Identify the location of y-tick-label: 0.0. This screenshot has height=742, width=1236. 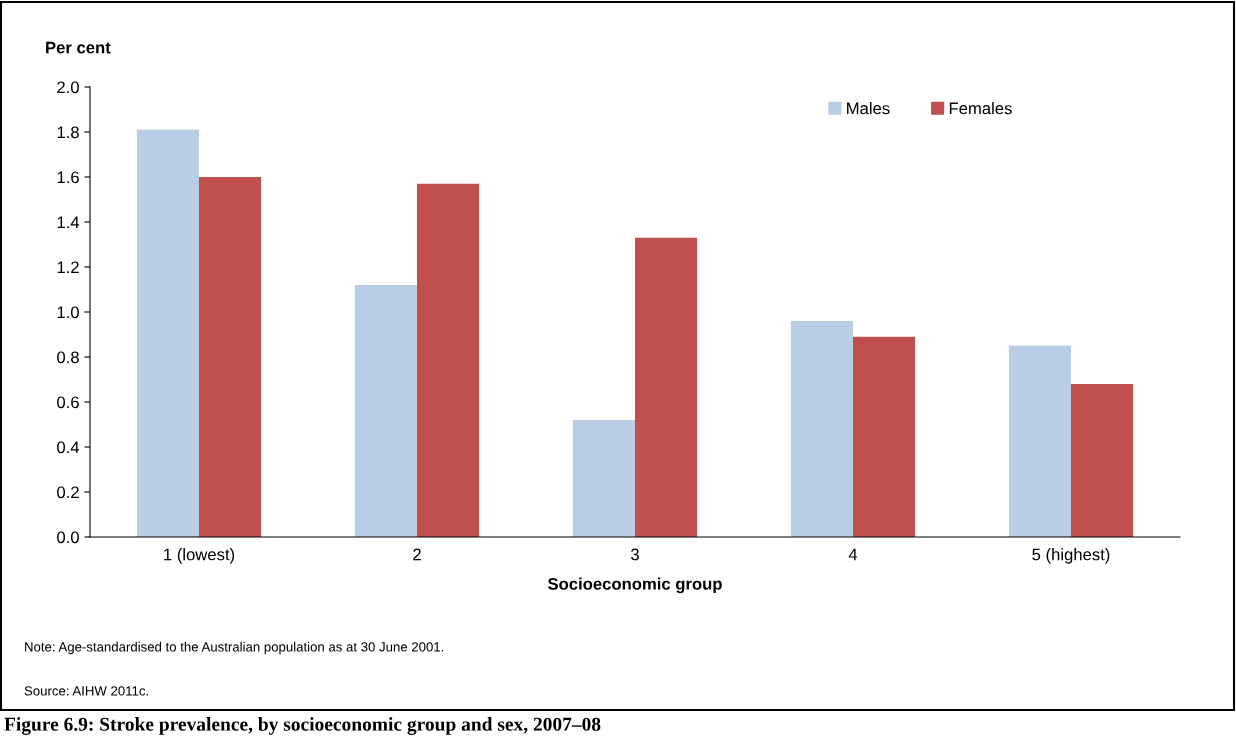
(68, 537).